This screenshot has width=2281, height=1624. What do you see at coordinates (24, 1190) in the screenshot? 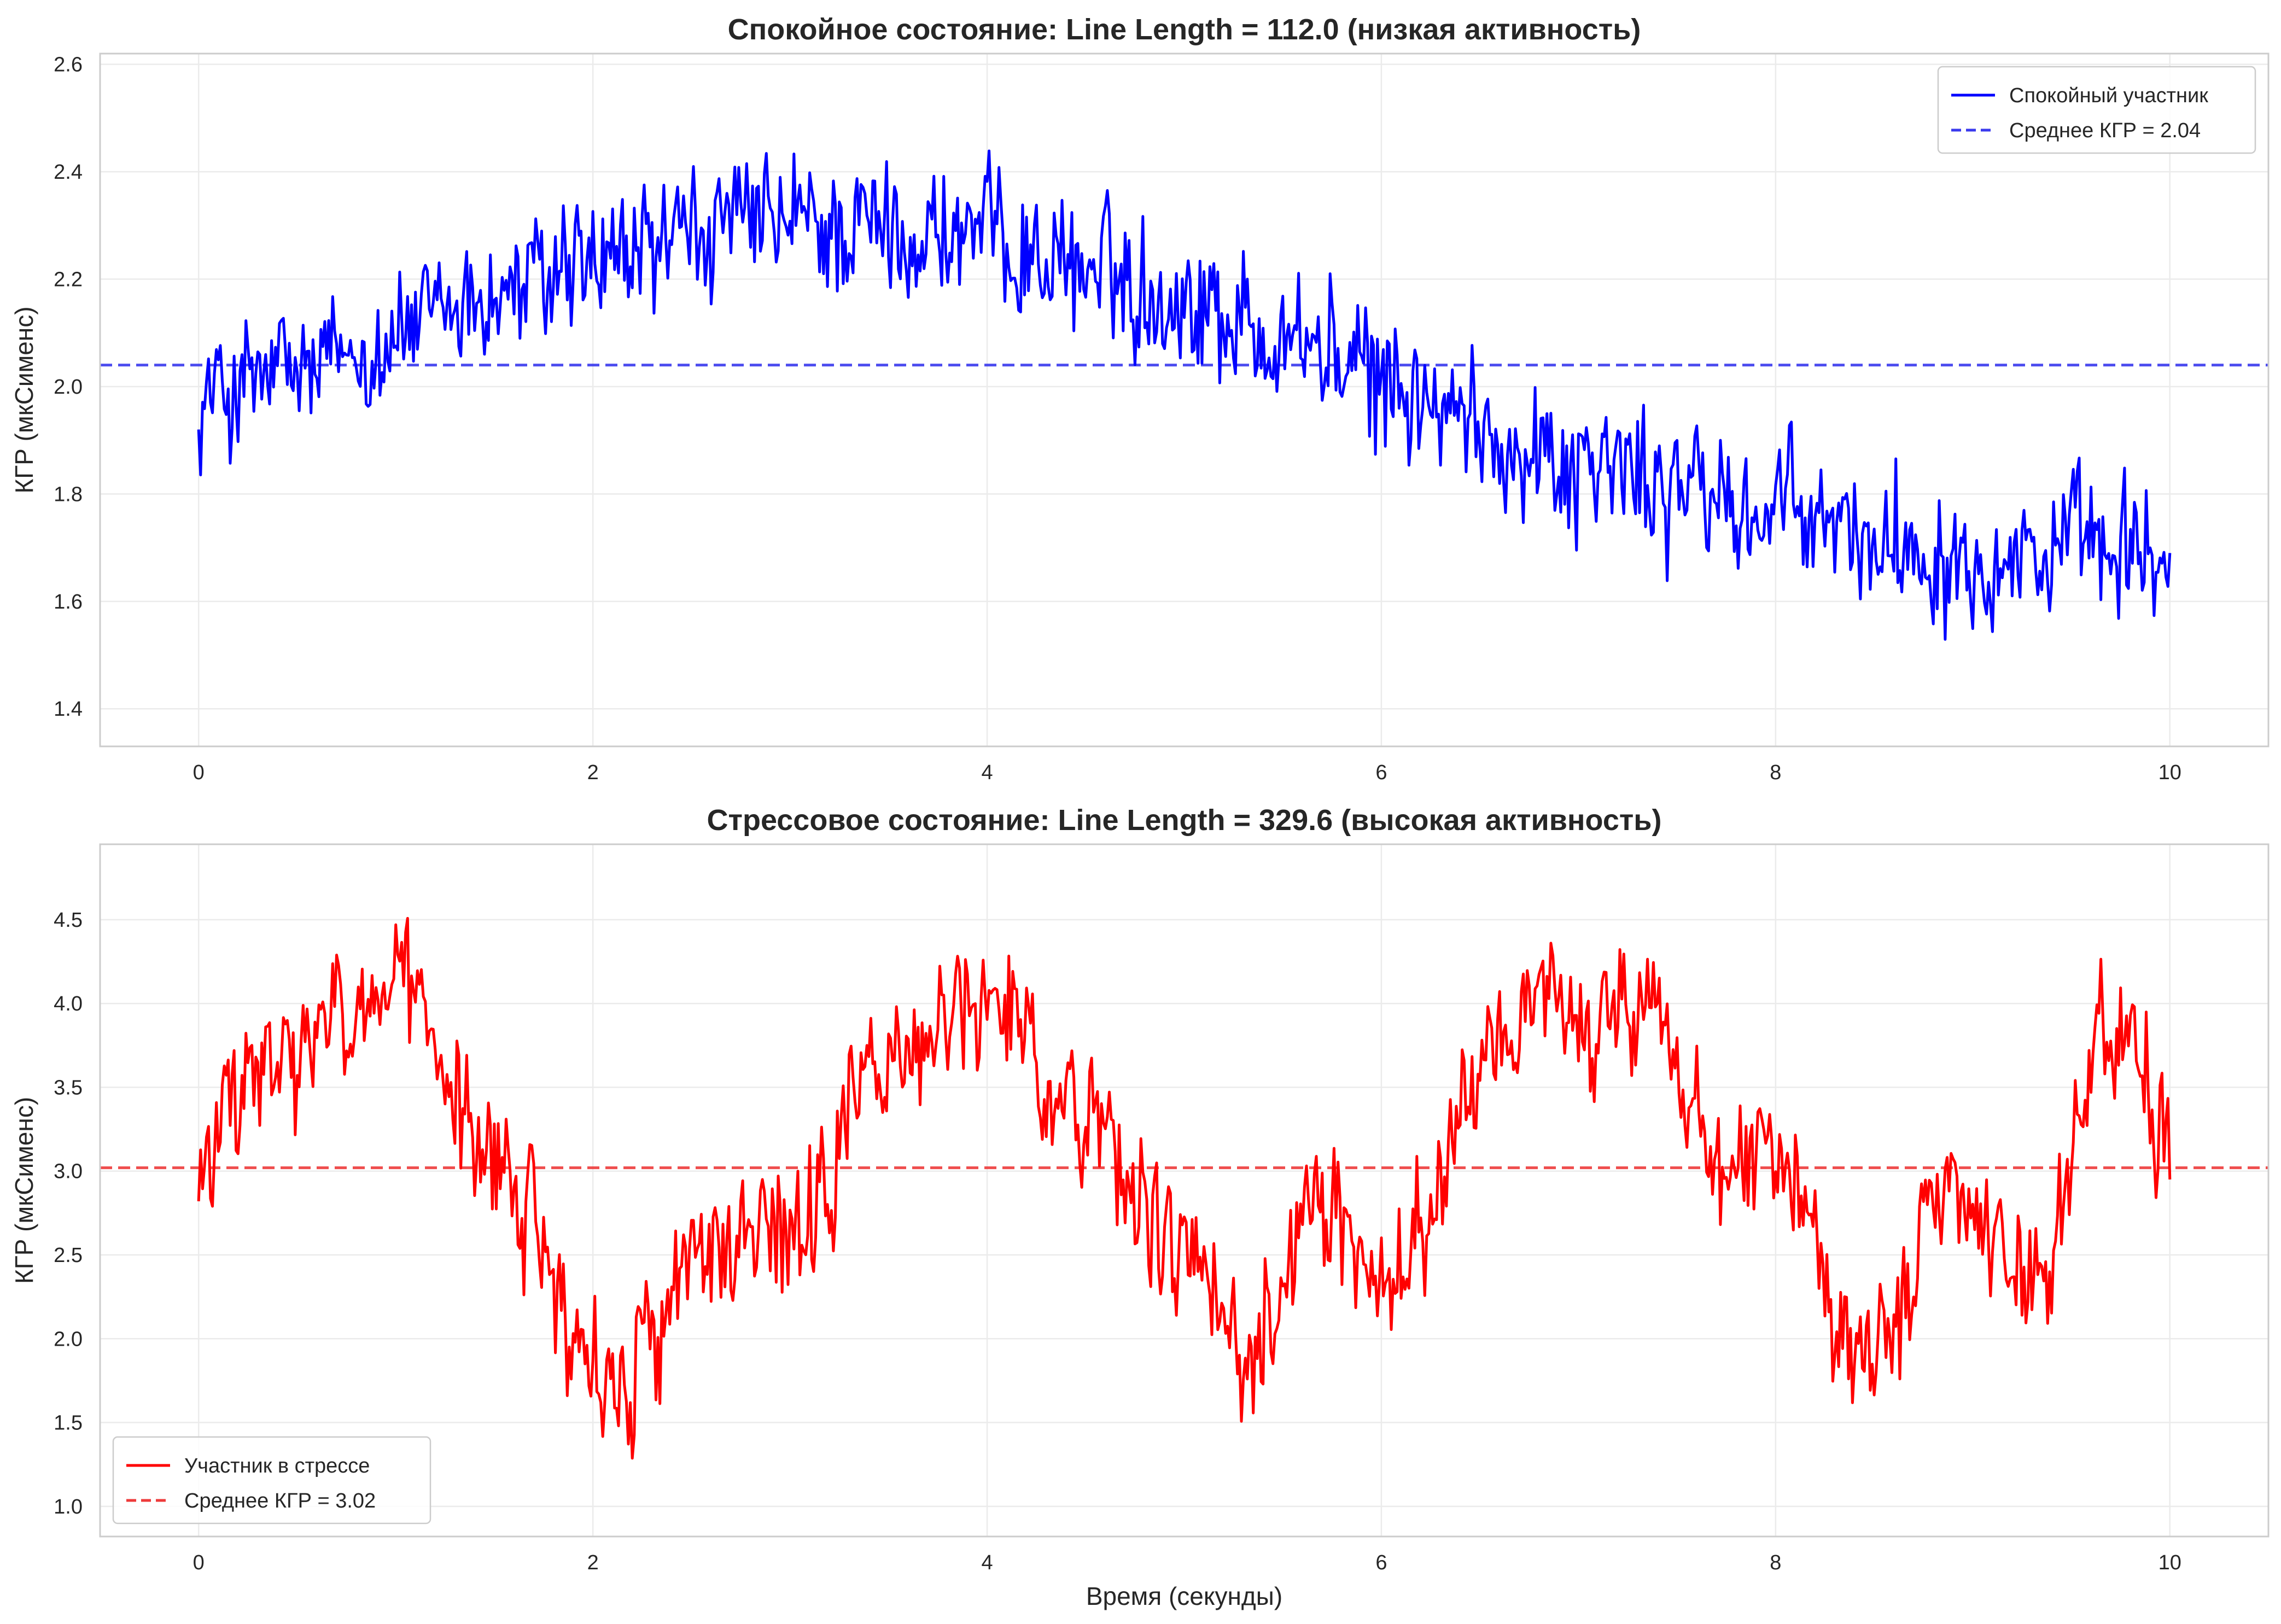
I see `stress-y-axis-label: КГР (мкСименс)` at bounding box center [24, 1190].